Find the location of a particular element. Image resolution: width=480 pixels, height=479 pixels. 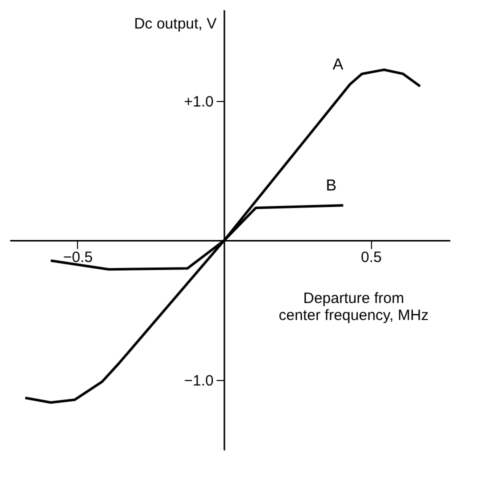

x-axis-title: Departure from center frequency, MHz is located at coordinates (353, 307).